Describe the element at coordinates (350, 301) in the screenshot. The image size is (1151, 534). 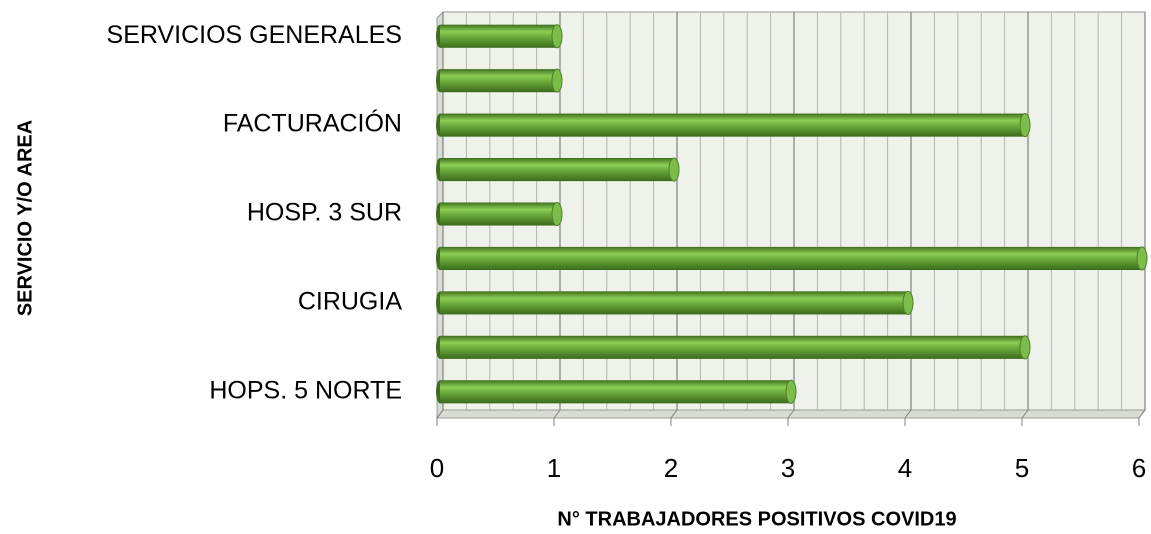
I see `y-tick-label: CIRUGIA` at that location.